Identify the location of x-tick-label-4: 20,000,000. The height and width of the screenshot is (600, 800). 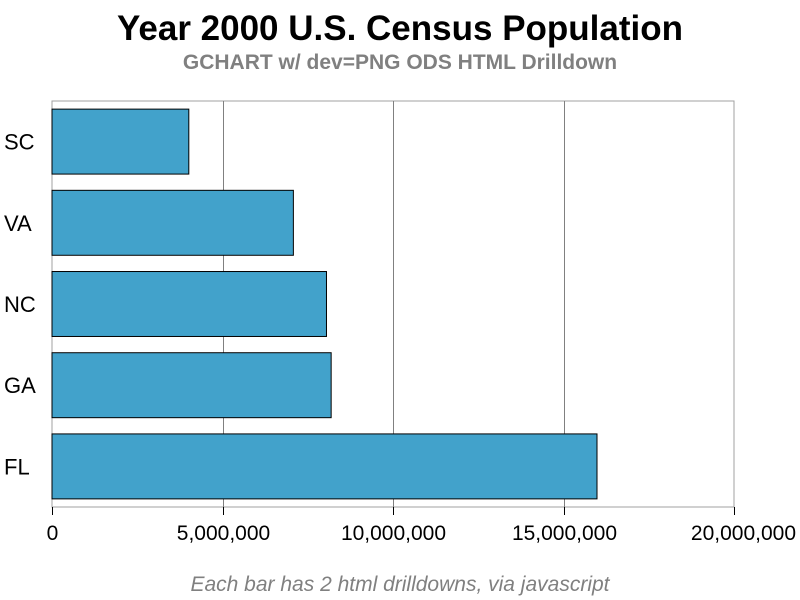
(743, 533).